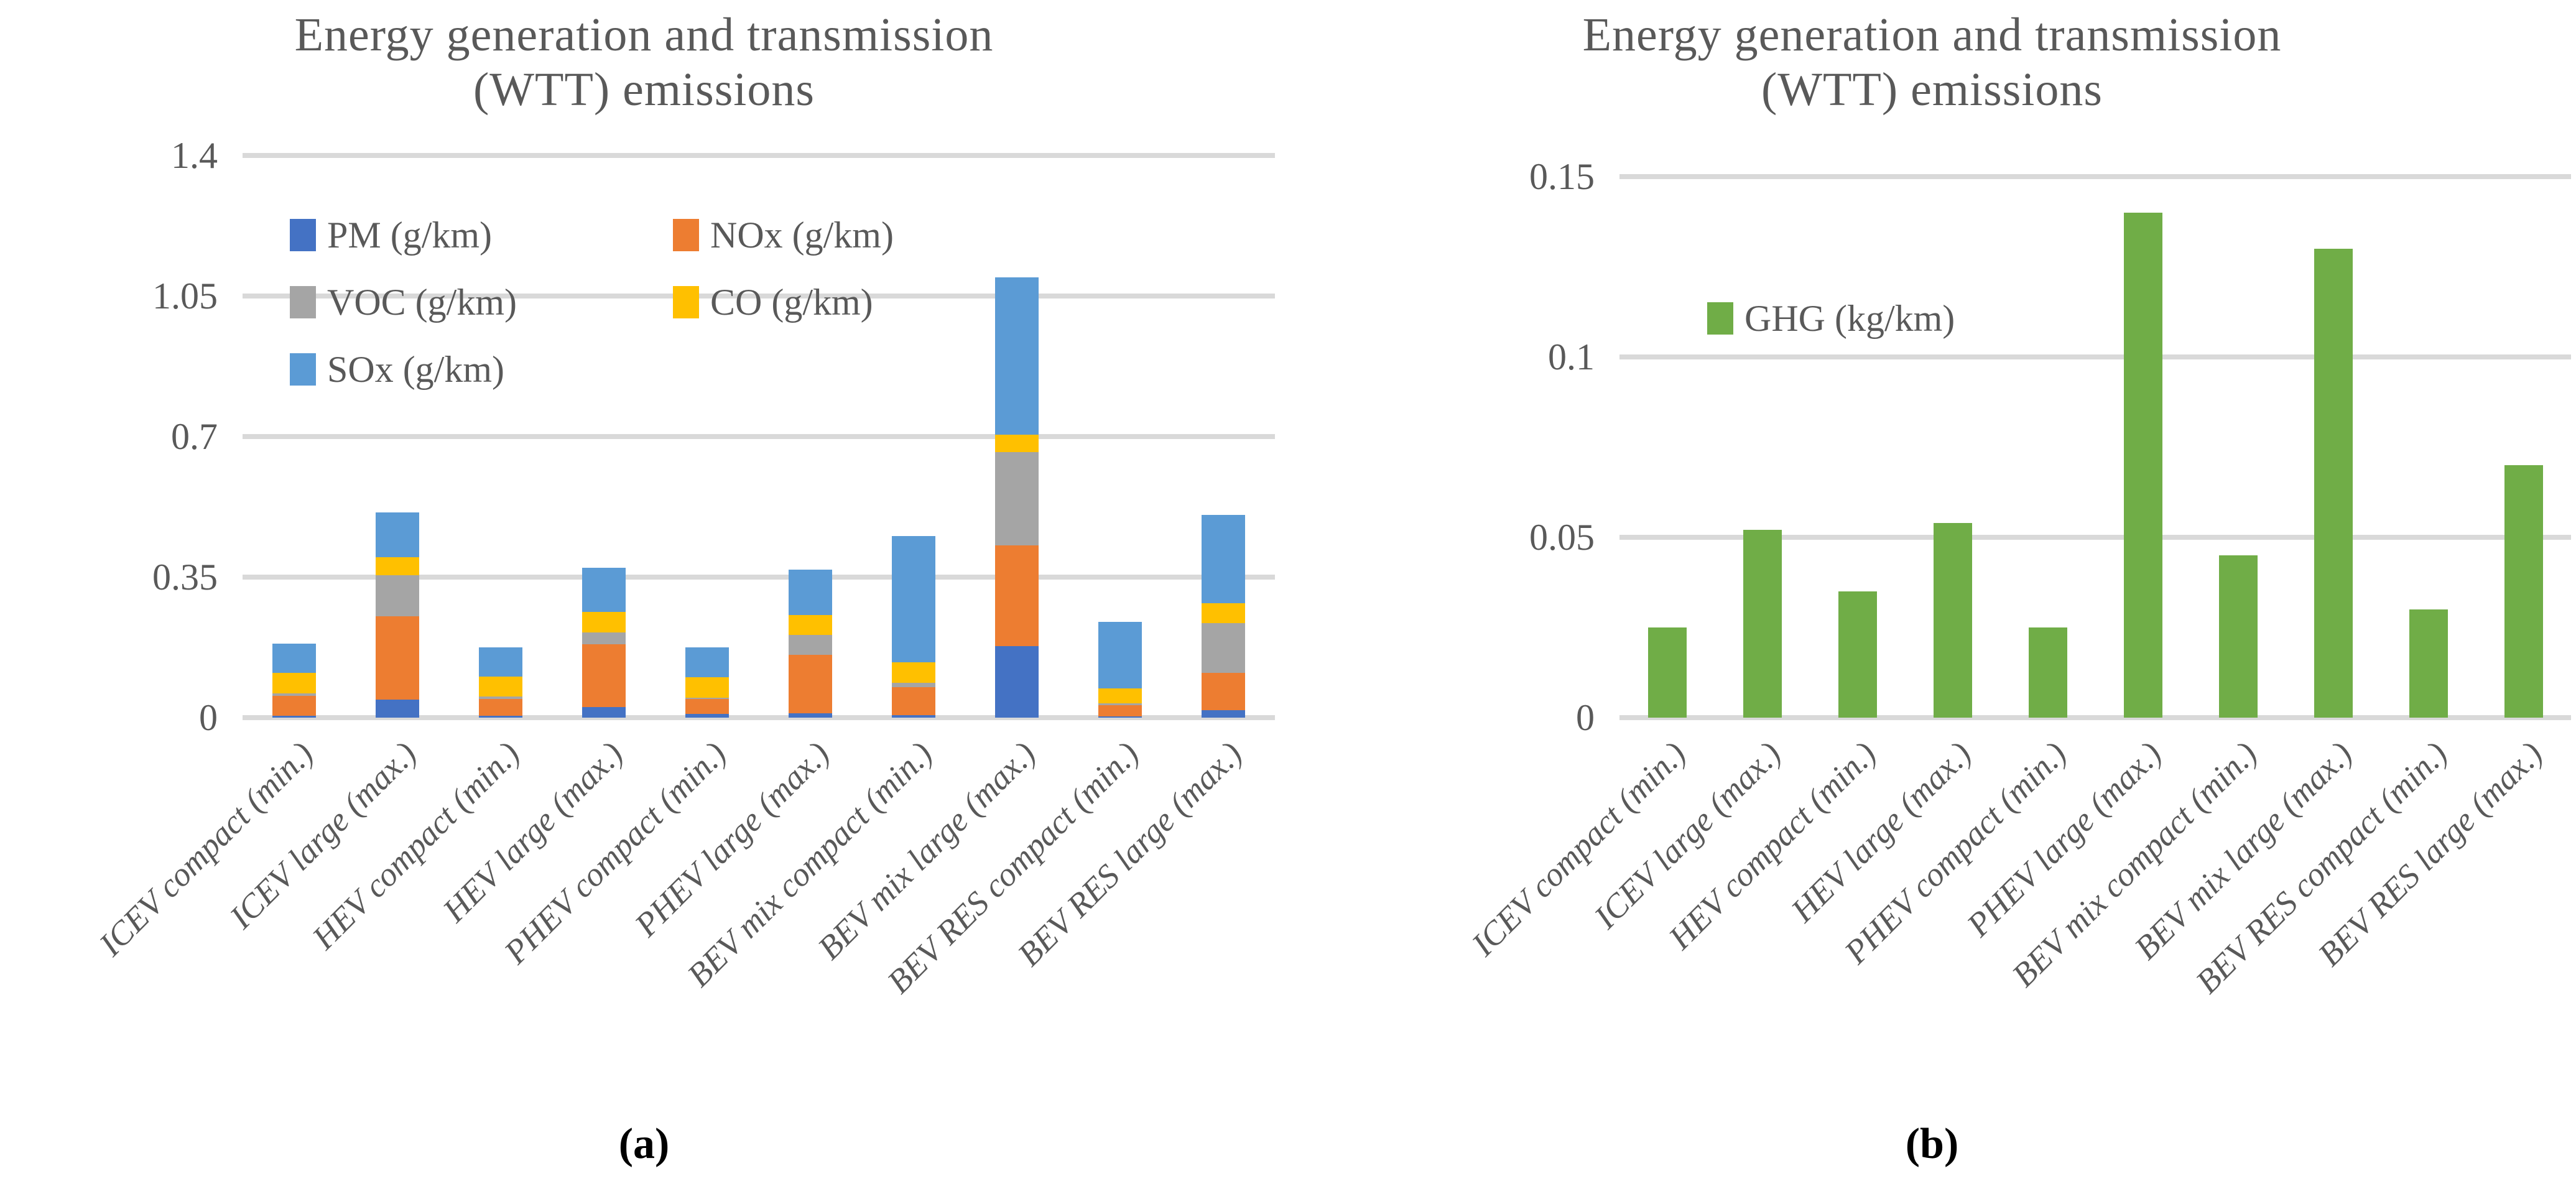 This screenshot has height=1194, width=2576. Describe the element at coordinates (323, 835) in the screenshot. I see `x-axis-category-label: ICEV large (max.)` at that location.